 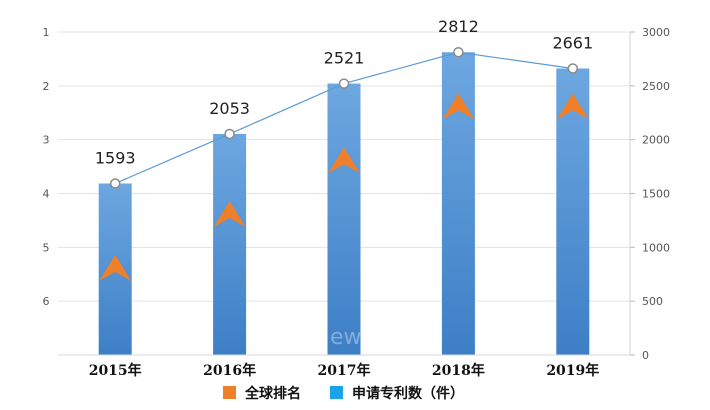 What do you see at coordinates (572, 42) in the screenshot?
I see `data-label: 2661` at bounding box center [572, 42].